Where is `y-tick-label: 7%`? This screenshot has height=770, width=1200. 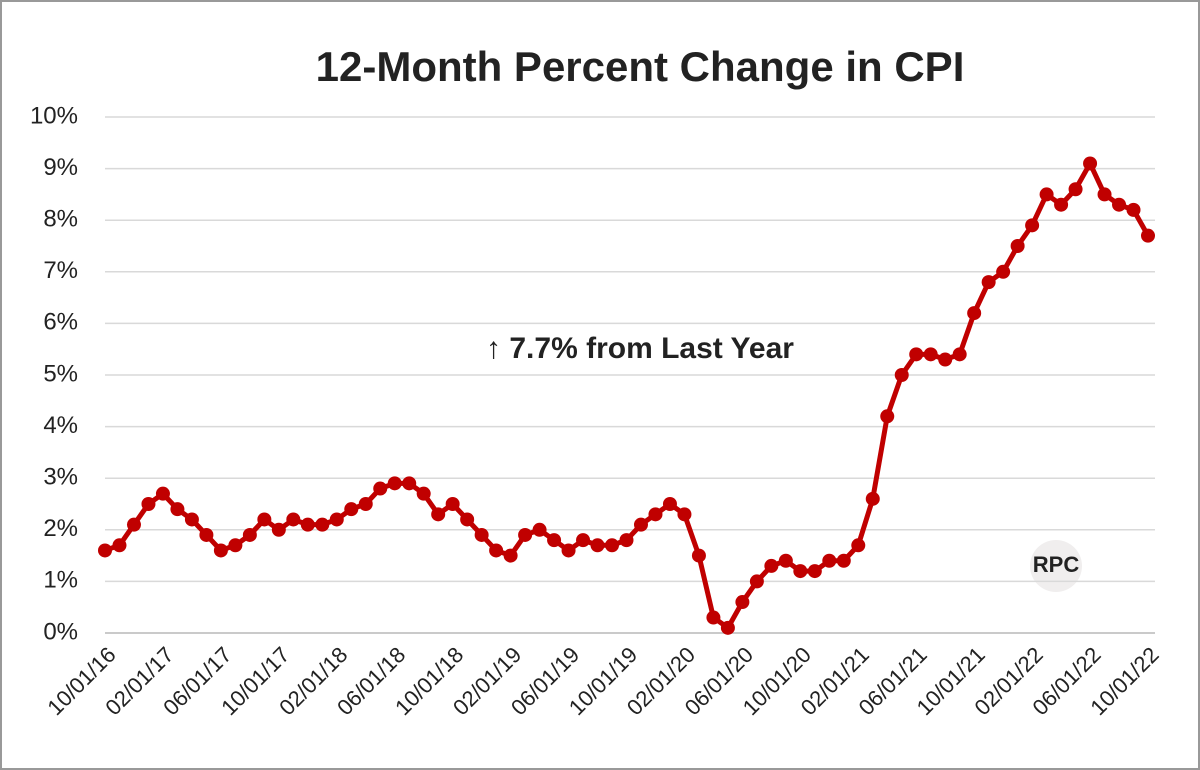
y-tick-label: 7% is located at coordinates (60, 270).